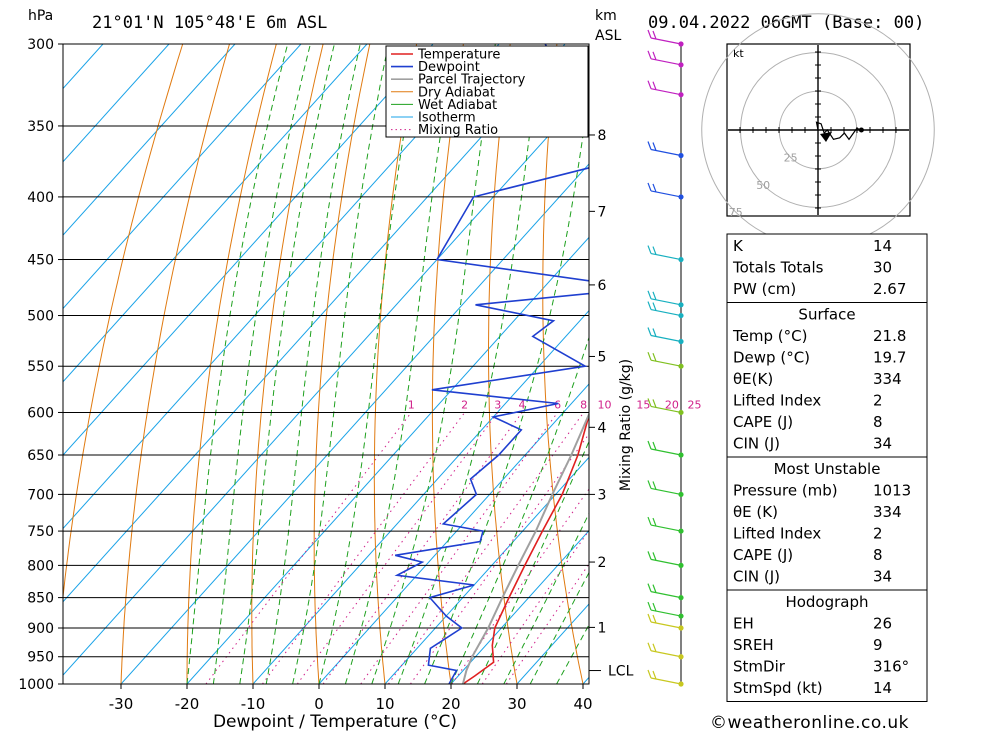 Image resolution: width=1000 pixels, height=733 pixels. What do you see at coordinates (681, 616) in the screenshot?
I see `wind-level-dot` at bounding box center [681, 616].